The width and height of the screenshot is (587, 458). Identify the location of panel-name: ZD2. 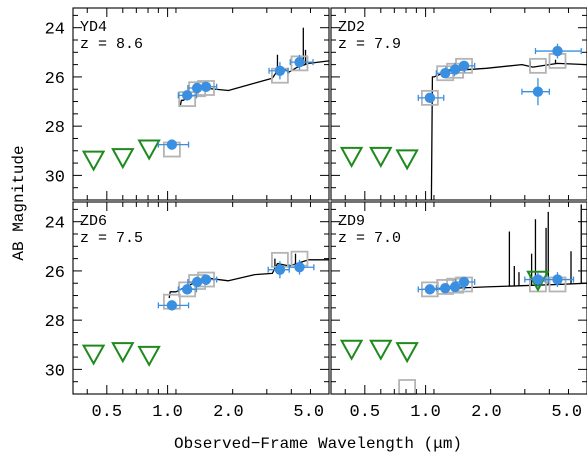
(351, 27).